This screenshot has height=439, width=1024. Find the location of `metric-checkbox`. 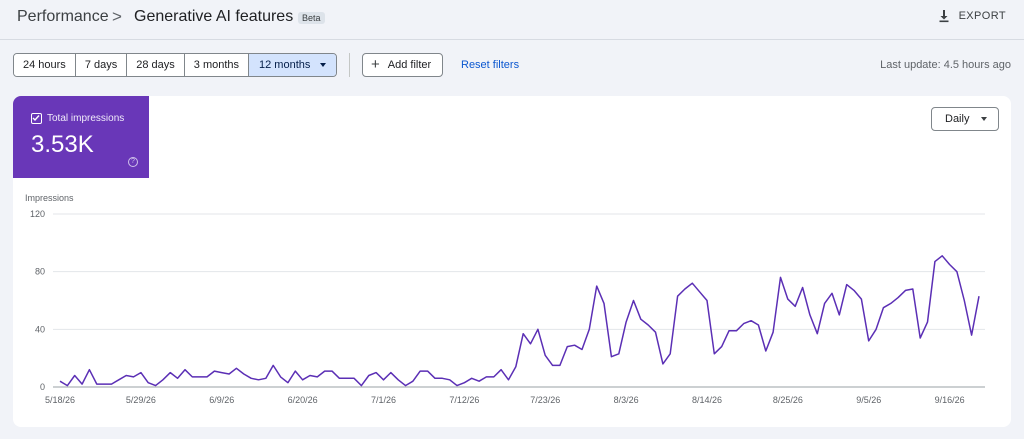

metric-checkbox is located at coordinates (36, 118).